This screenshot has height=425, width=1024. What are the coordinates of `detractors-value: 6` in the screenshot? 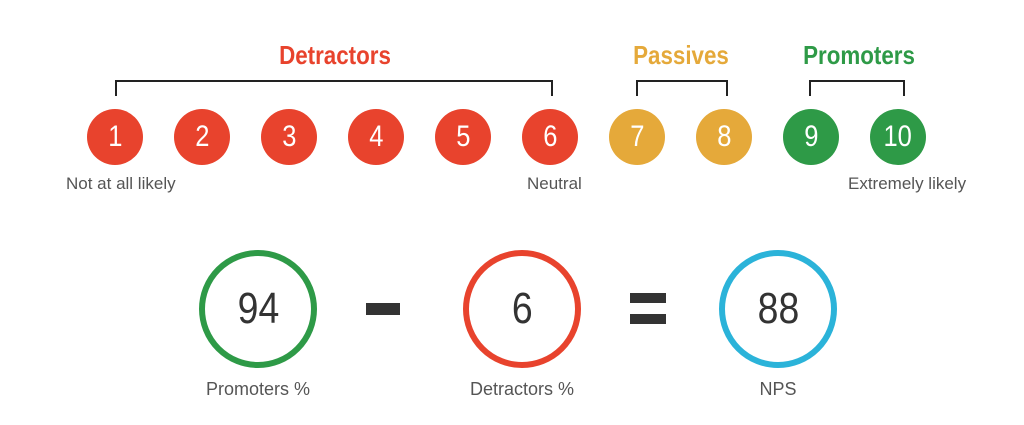 It's located at (522, 308).